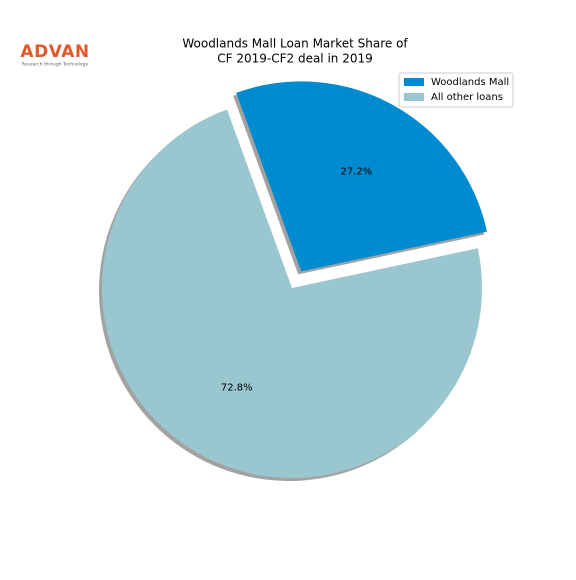 The width and height of the screenshot is (576, 580). Describe the element at coordinates (470, 82) in the screenshot. I see `legend-label: Woodlands Mall` at that location.